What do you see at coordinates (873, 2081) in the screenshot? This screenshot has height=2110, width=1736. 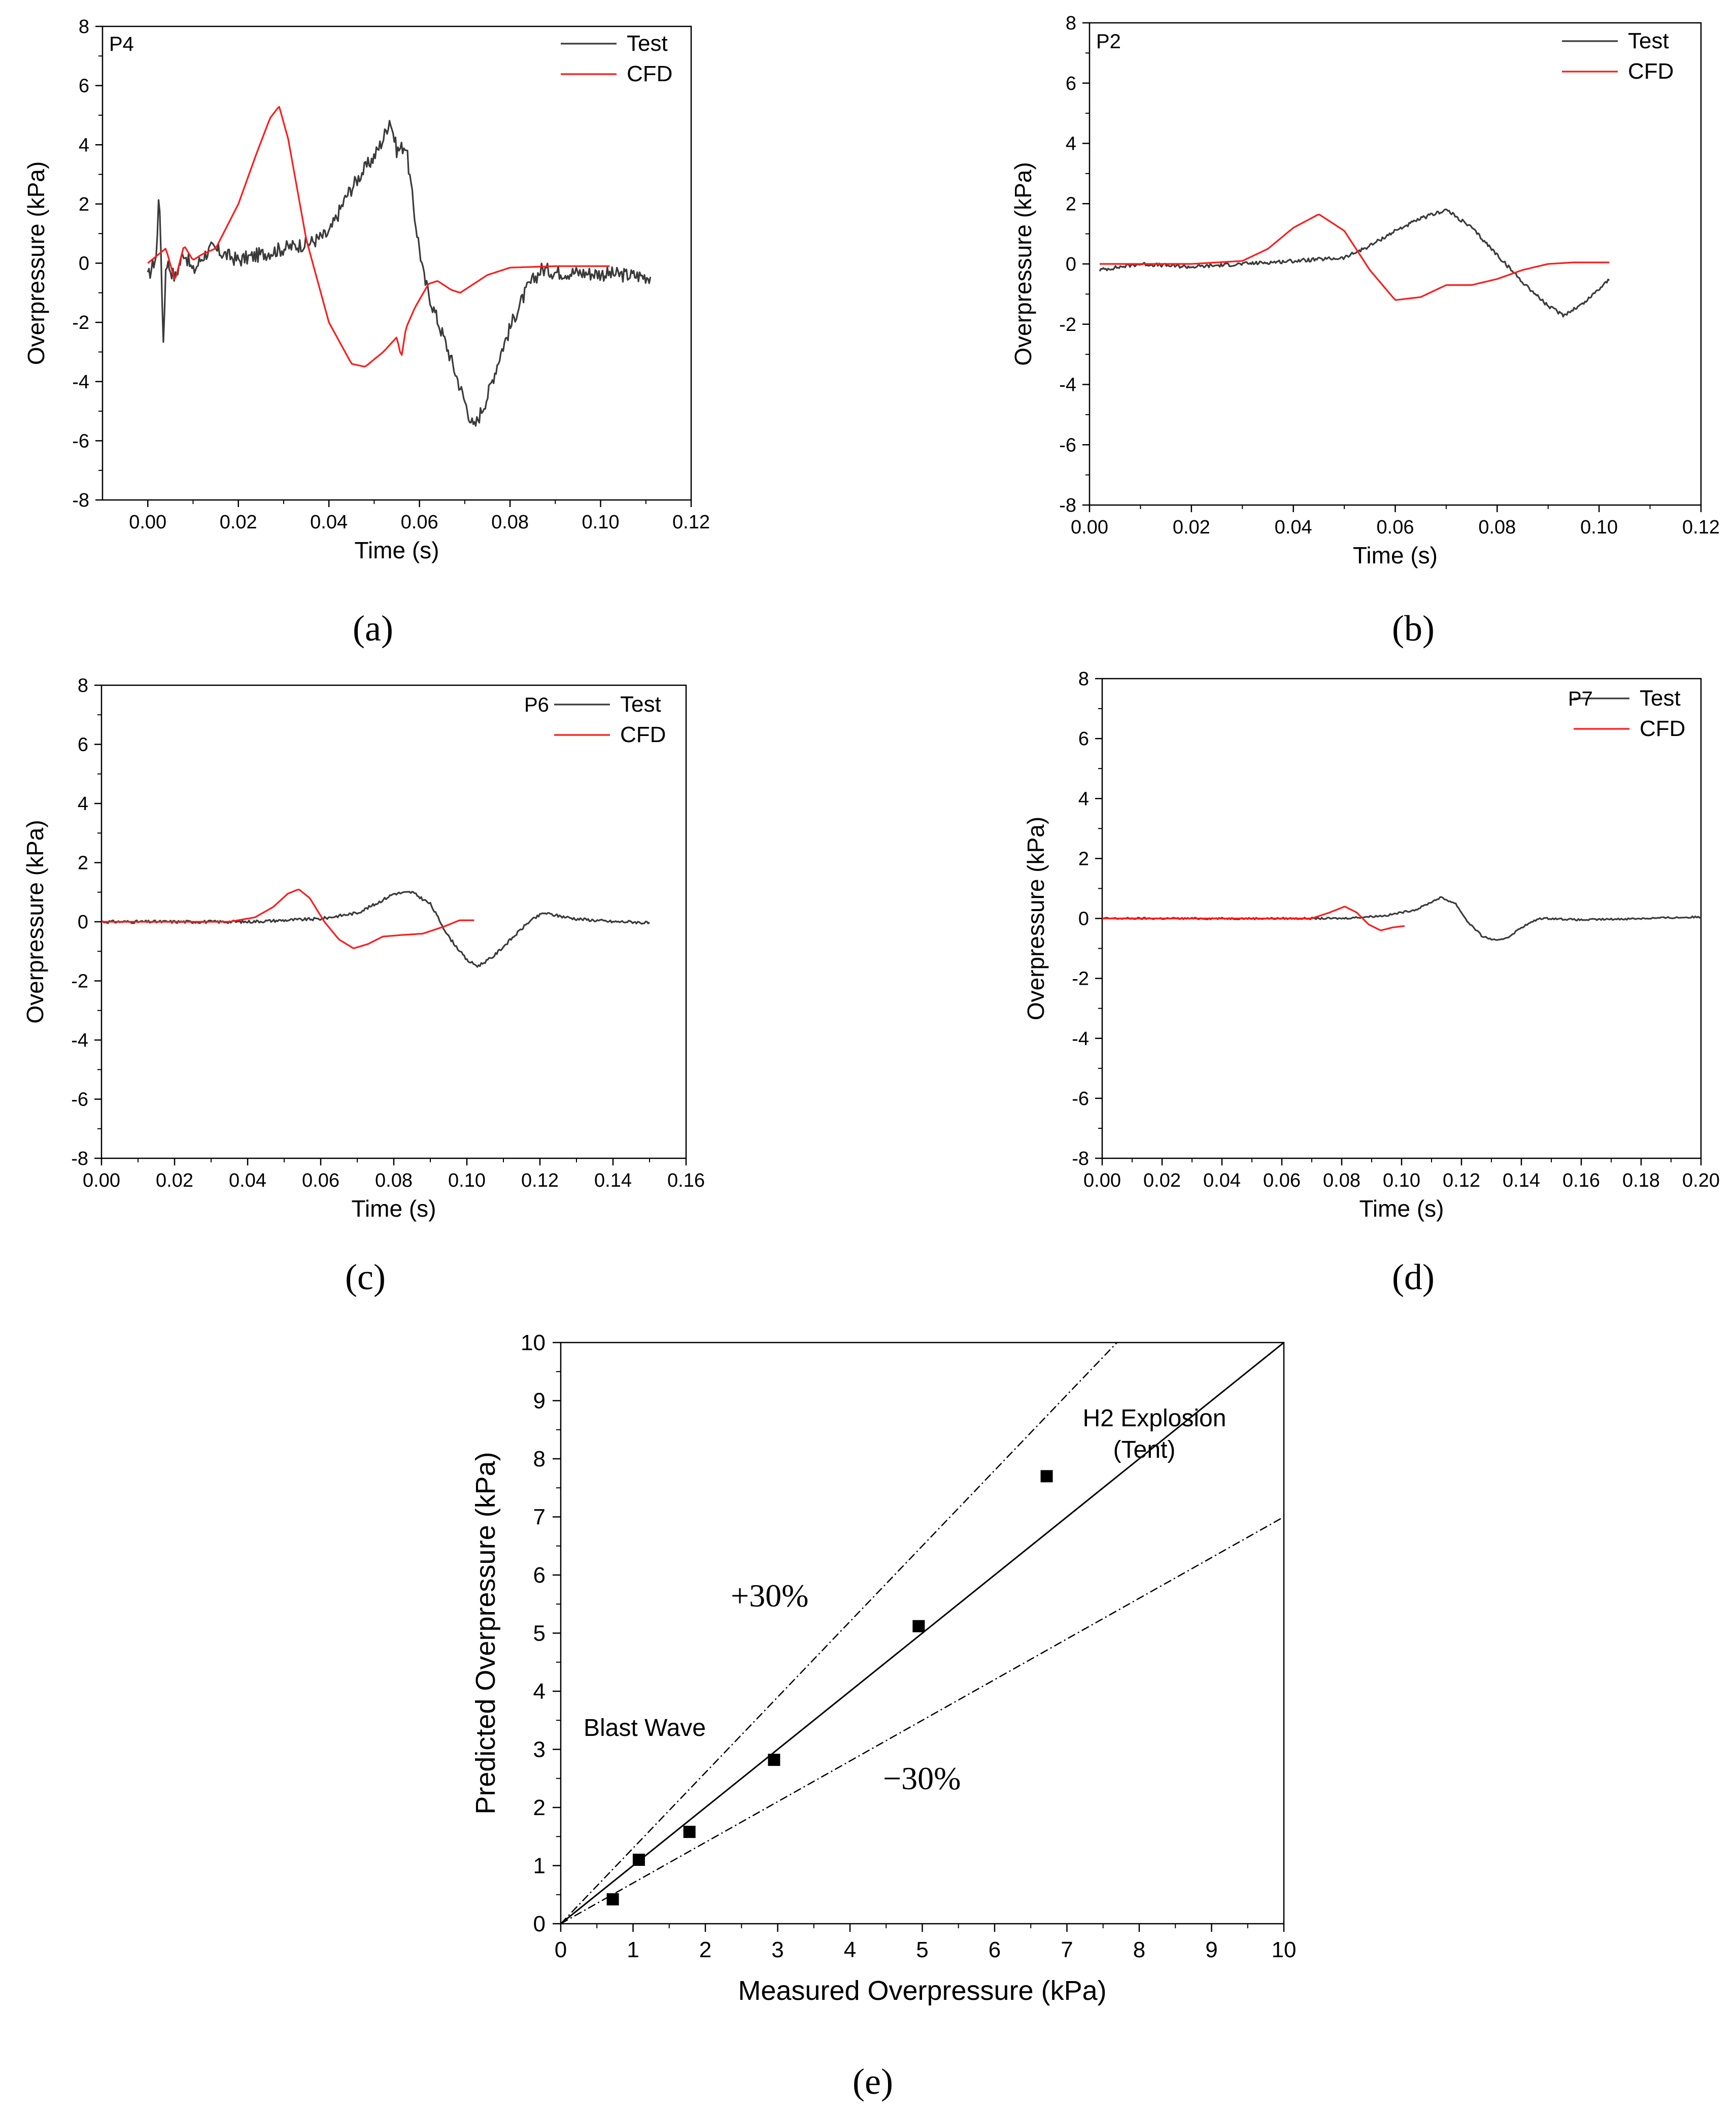 I see `caption-e: (e)` at bounding box center [873, 2081].